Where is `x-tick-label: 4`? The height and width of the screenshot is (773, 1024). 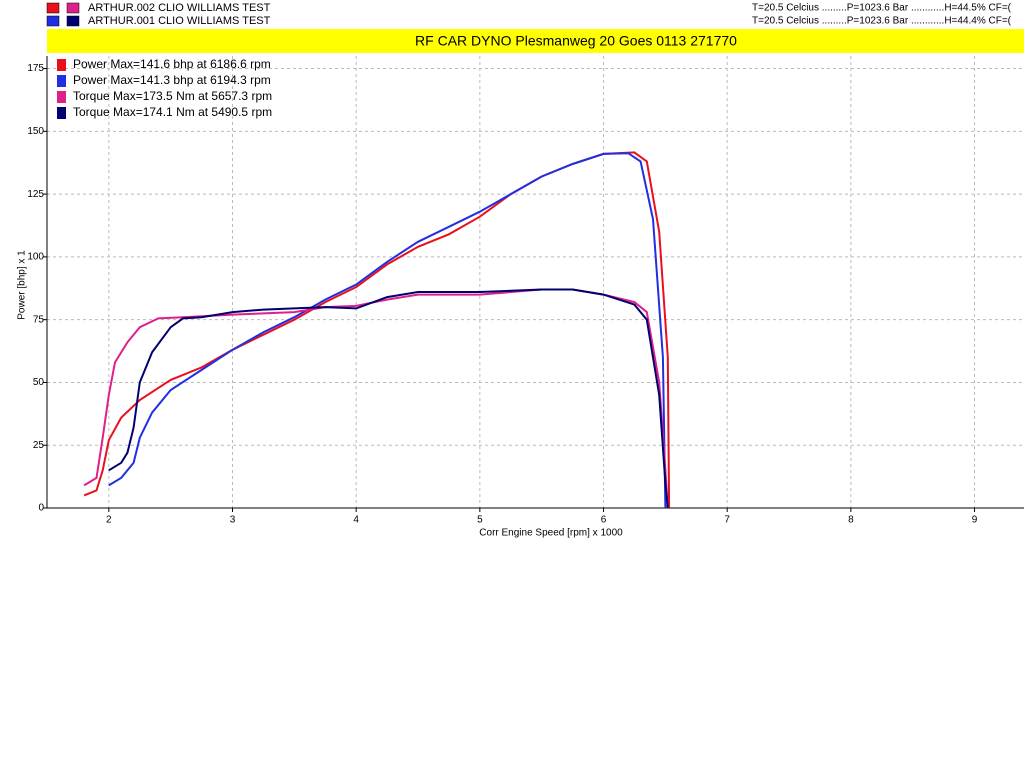 x-tick-label: 4 is located at coordinates (356, 520).